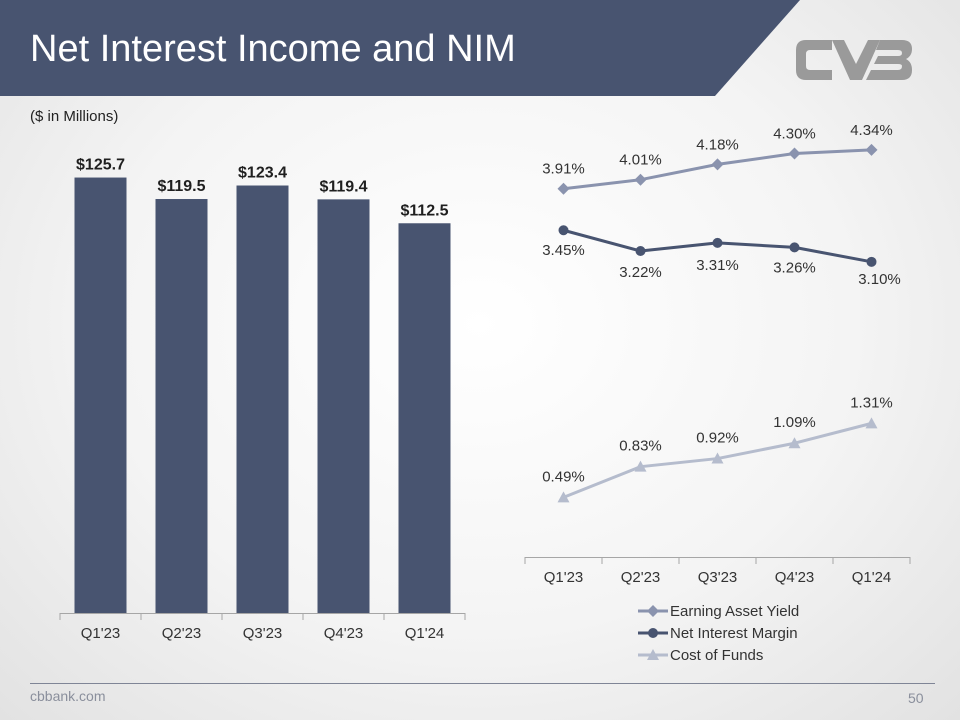 The image size is (960, 720). What do you see at coordinates (879, 279) in the screenshot?
I see `line-data-label: 3.10%` at bounding box center [879, 279].